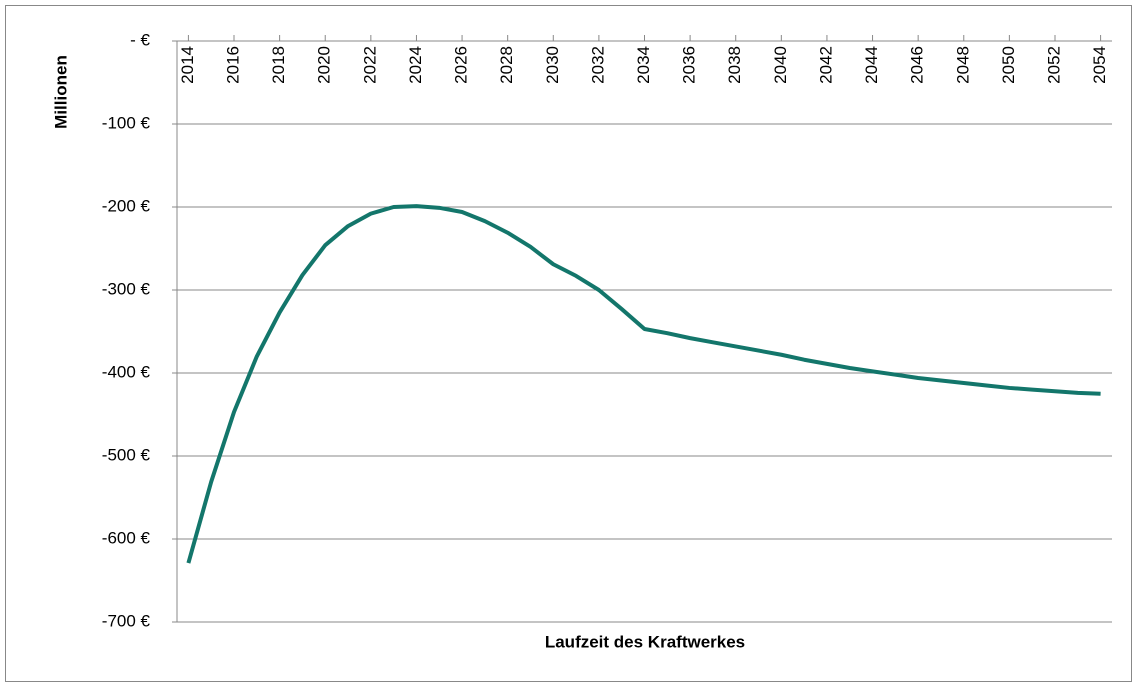 The width and height of the screenshot is (1134, 687). I want to click on y-tick-label: -200 €, so click(126, 205).